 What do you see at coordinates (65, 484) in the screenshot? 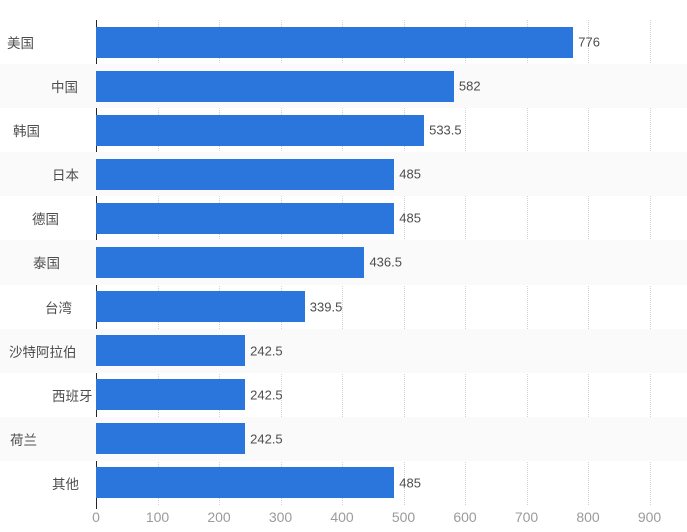
I see `category-label: 其他` at bounding box center [65, 484].